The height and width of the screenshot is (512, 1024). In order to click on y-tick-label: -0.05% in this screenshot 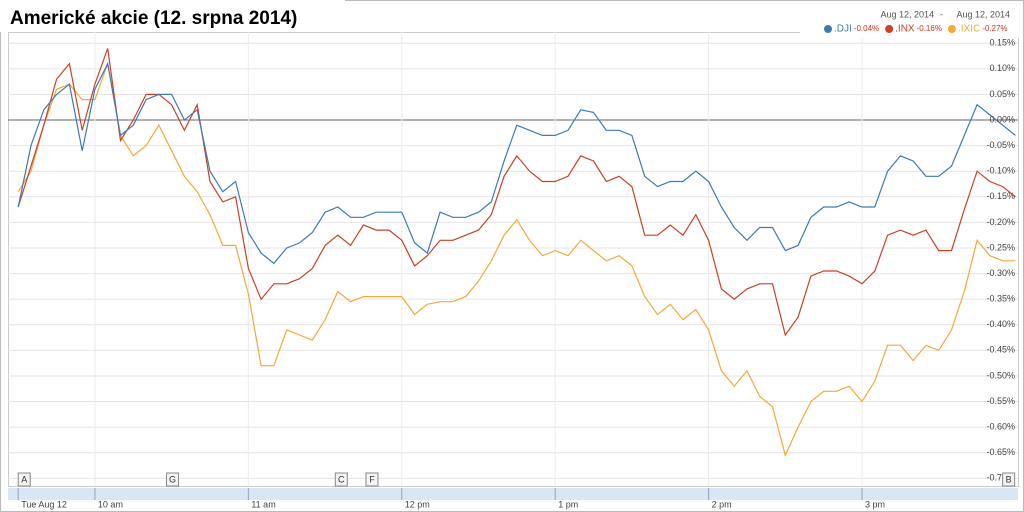, I will do `click(1000, 145)`.